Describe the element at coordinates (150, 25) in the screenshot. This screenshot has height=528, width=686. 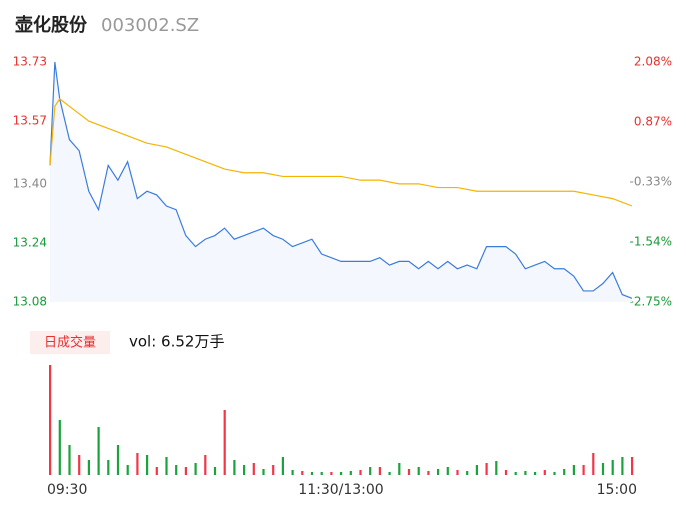
I see `stock-code: 003002.SZ` at that location.